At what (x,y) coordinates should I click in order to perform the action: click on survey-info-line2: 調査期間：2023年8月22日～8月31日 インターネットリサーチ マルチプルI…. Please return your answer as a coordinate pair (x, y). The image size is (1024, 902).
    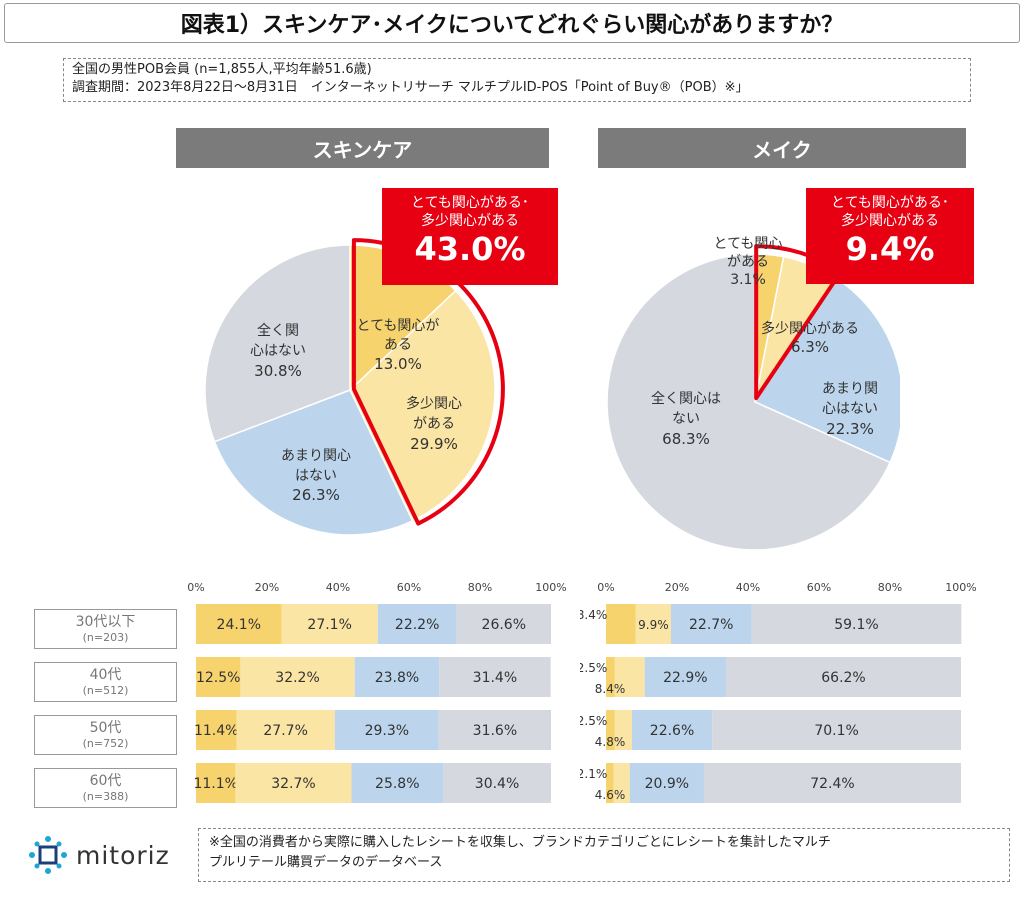
    Looking at the image, I should click on (410, 87).